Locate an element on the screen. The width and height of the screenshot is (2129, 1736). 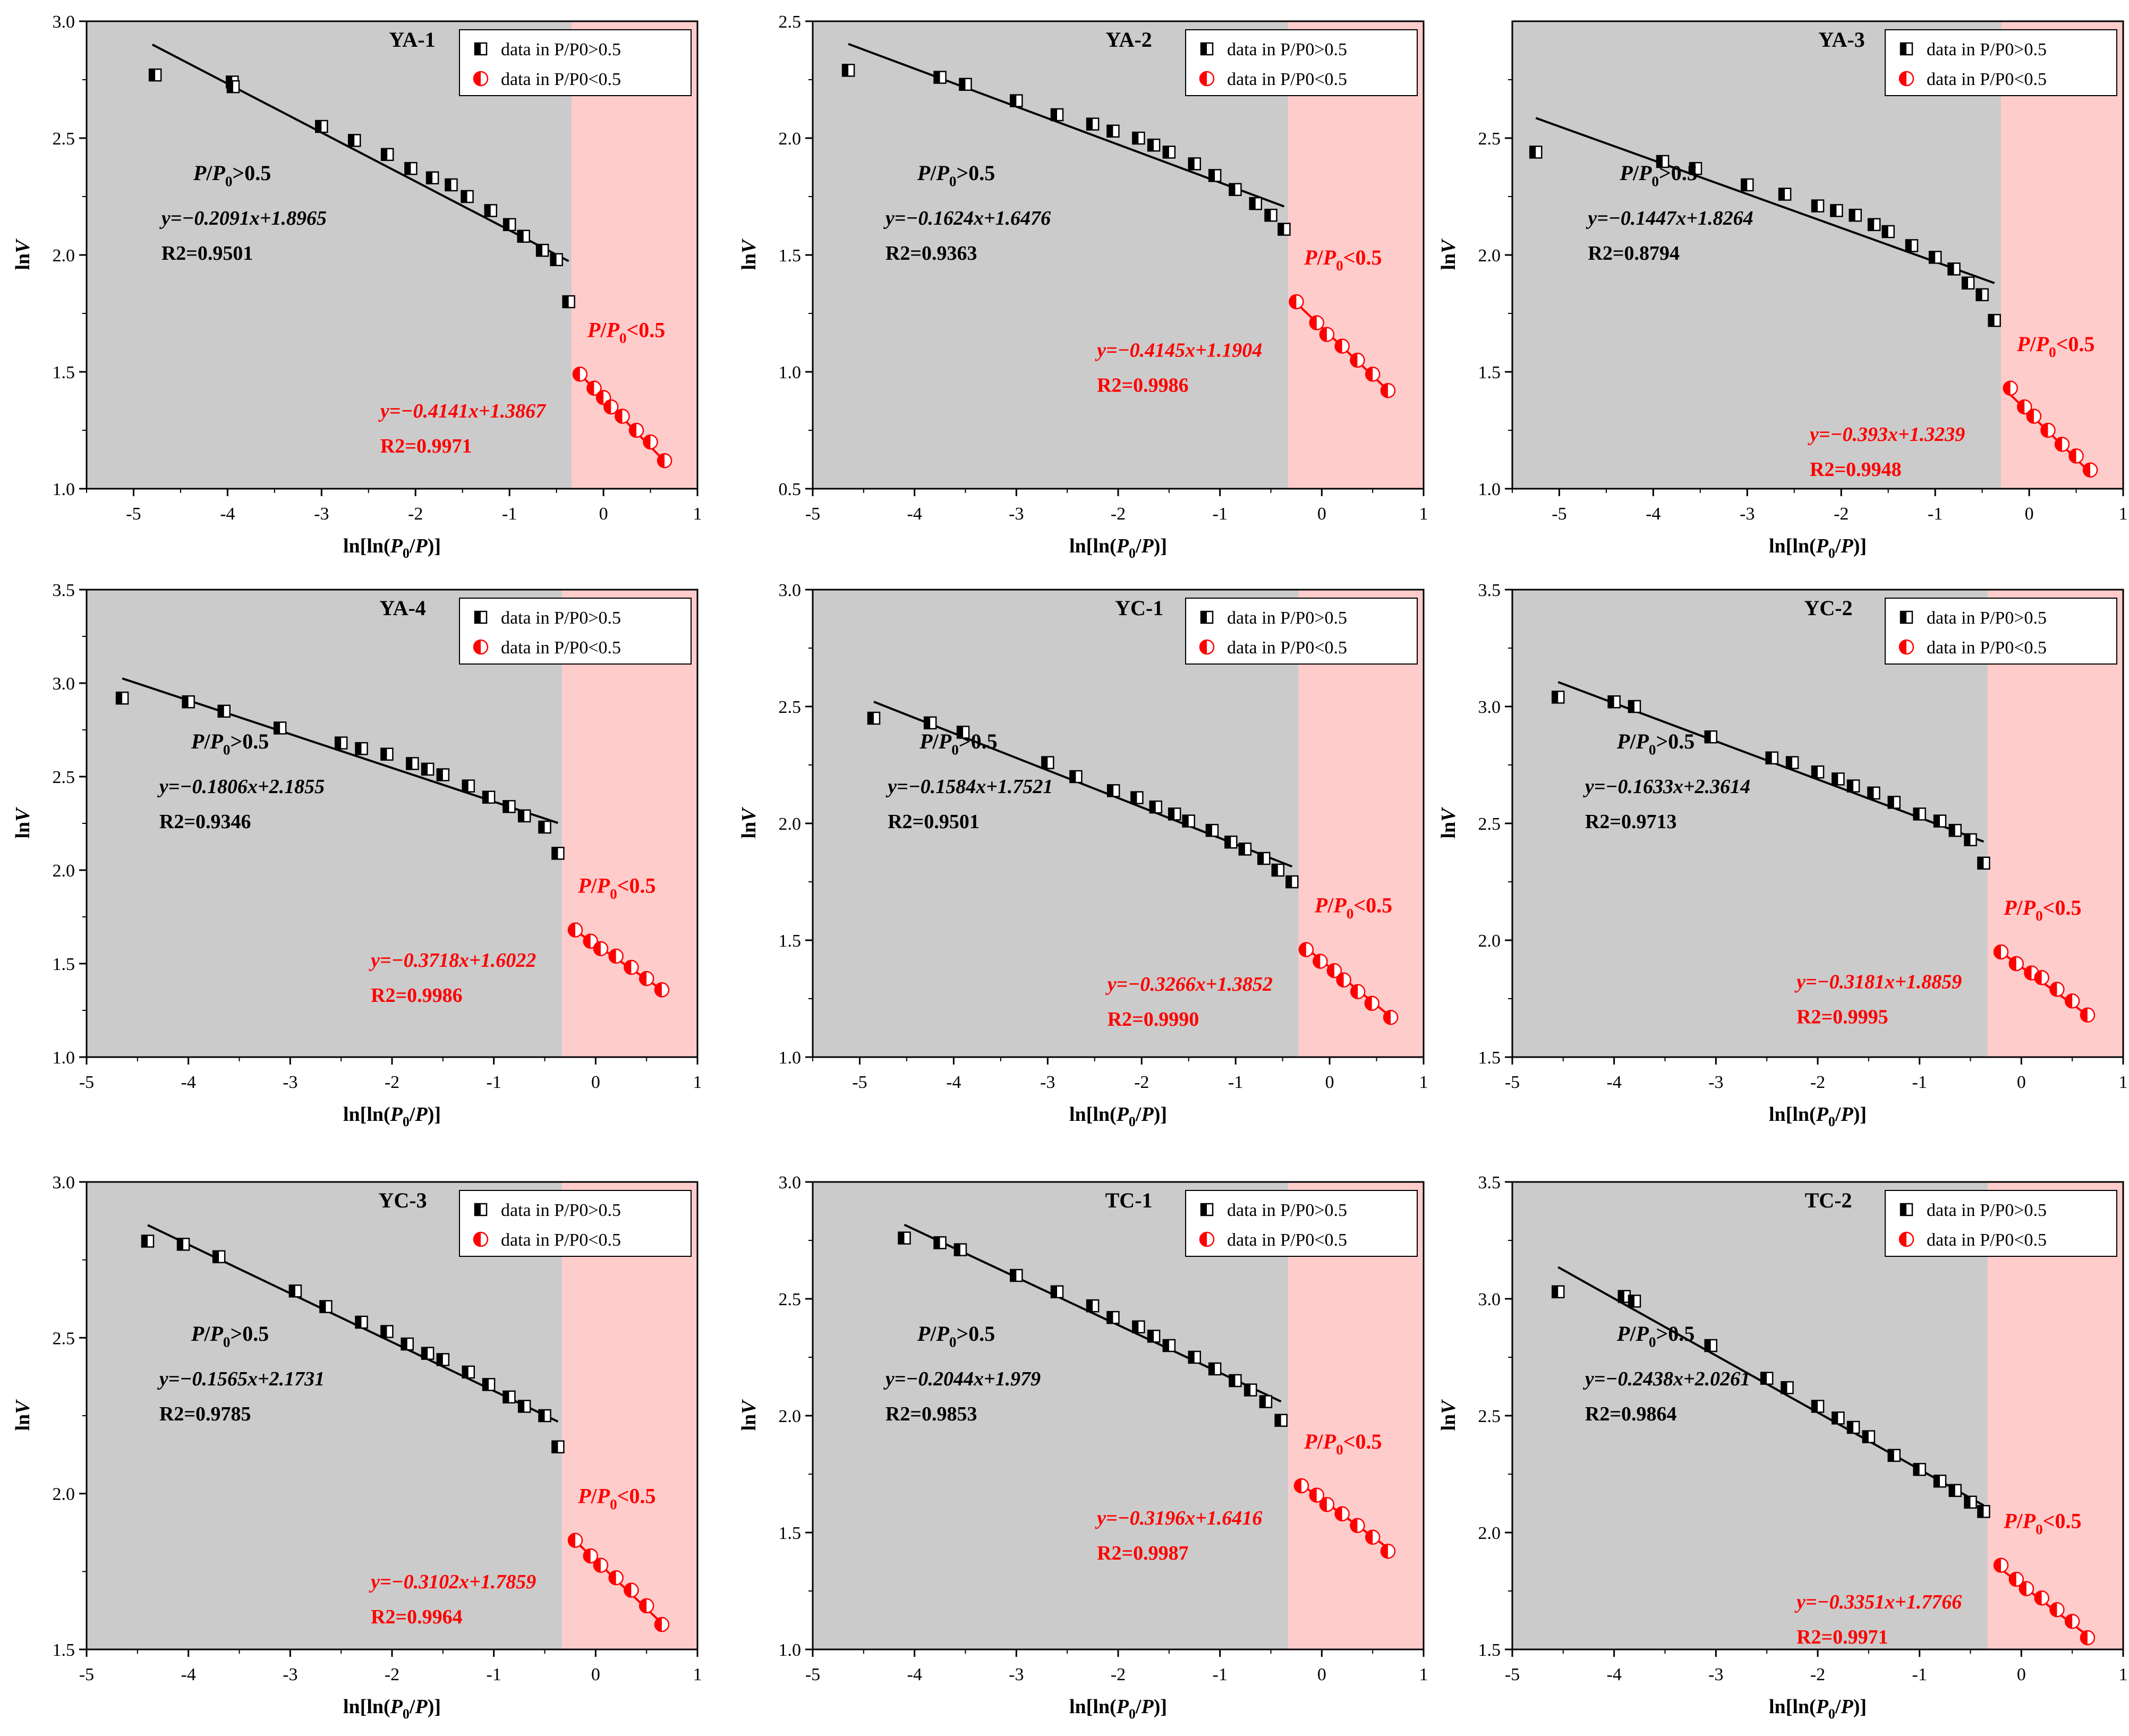
equation-high: y=−0.2091x+1.8965 is located at coordinates (243, 218).